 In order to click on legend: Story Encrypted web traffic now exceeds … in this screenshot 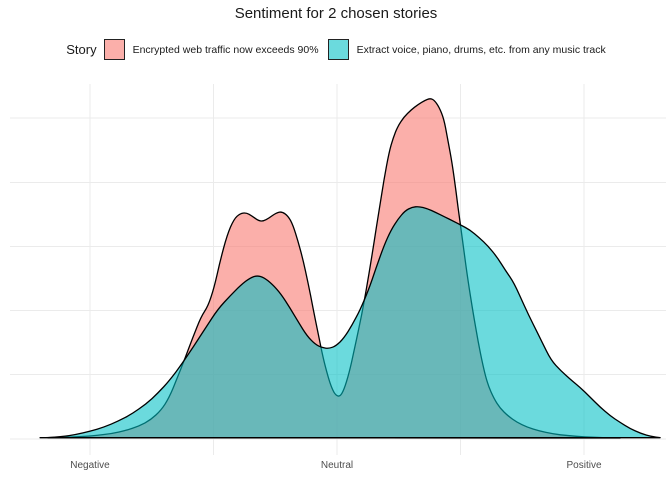, I will do `click(336, 49)`.